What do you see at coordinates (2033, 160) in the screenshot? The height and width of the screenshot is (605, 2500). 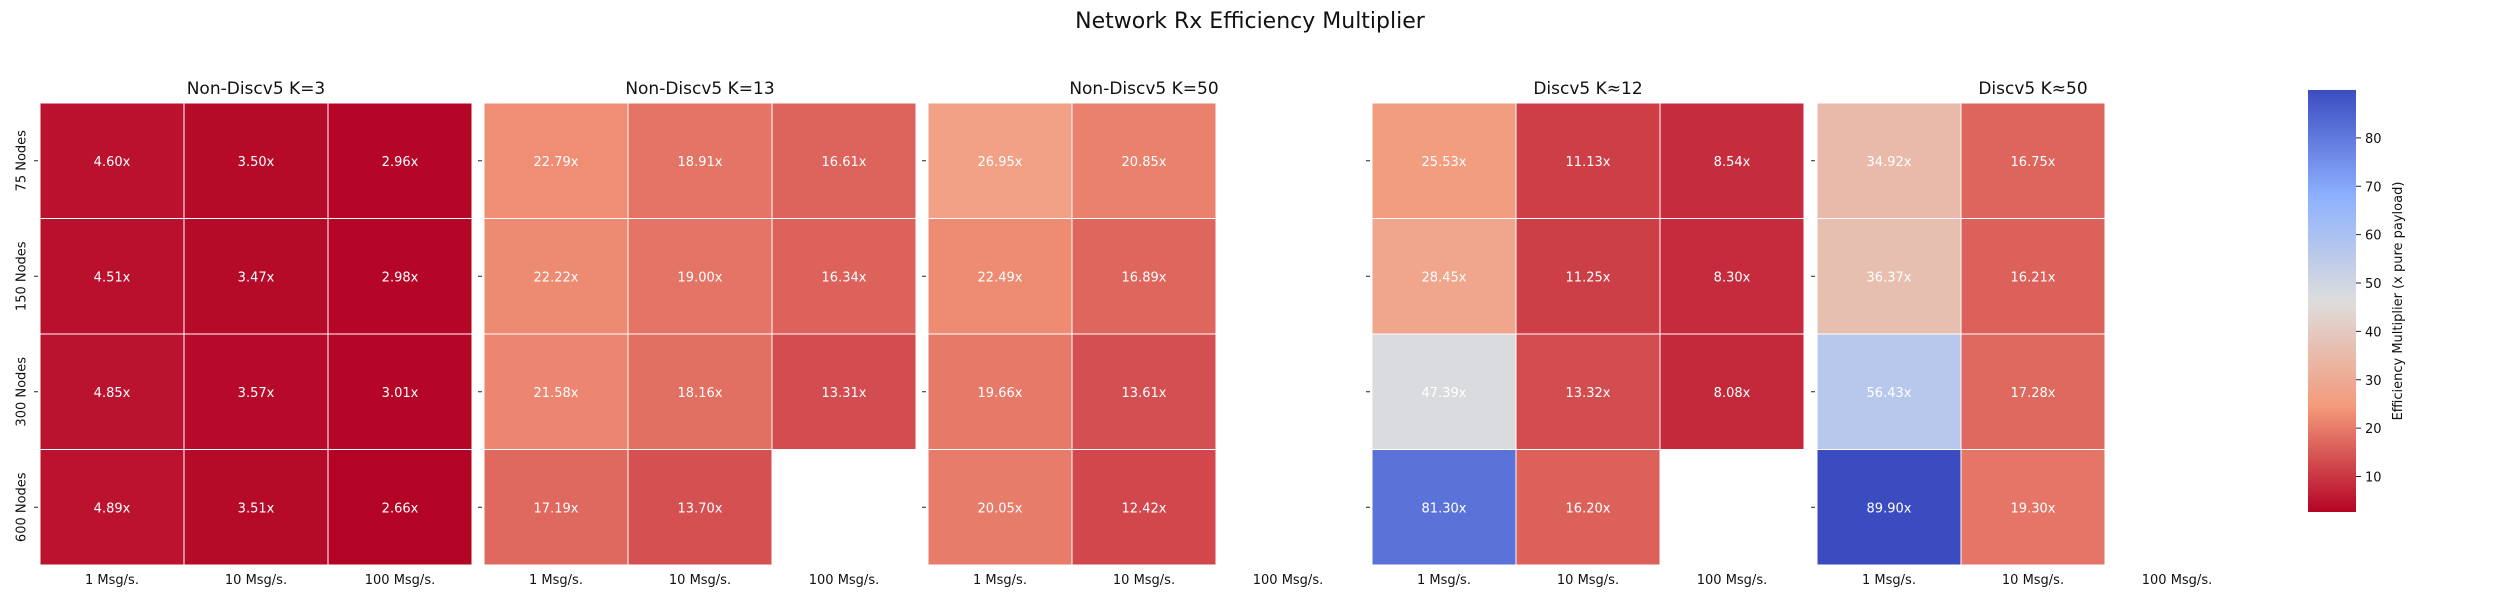 I see `panel-5-cell-r1-c2` at bounding box center [2033, 160].